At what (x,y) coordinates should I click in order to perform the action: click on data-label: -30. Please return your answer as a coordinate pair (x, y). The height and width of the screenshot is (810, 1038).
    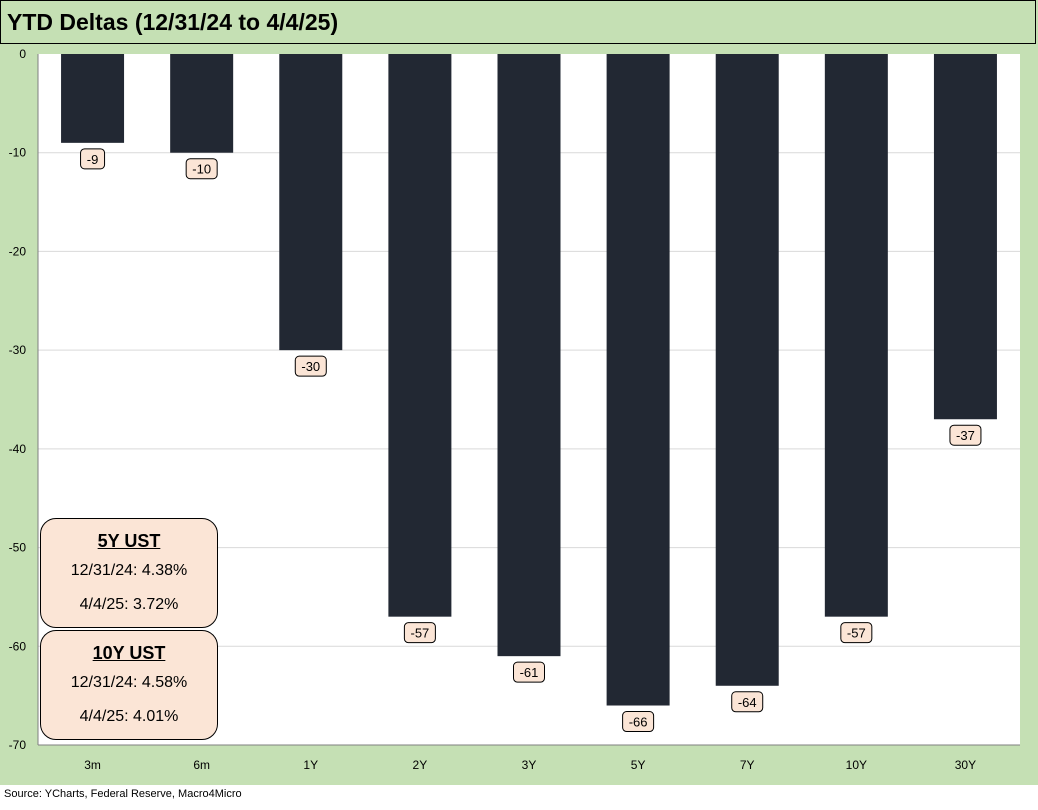
    Looking at the image, I should click on (310, 366).